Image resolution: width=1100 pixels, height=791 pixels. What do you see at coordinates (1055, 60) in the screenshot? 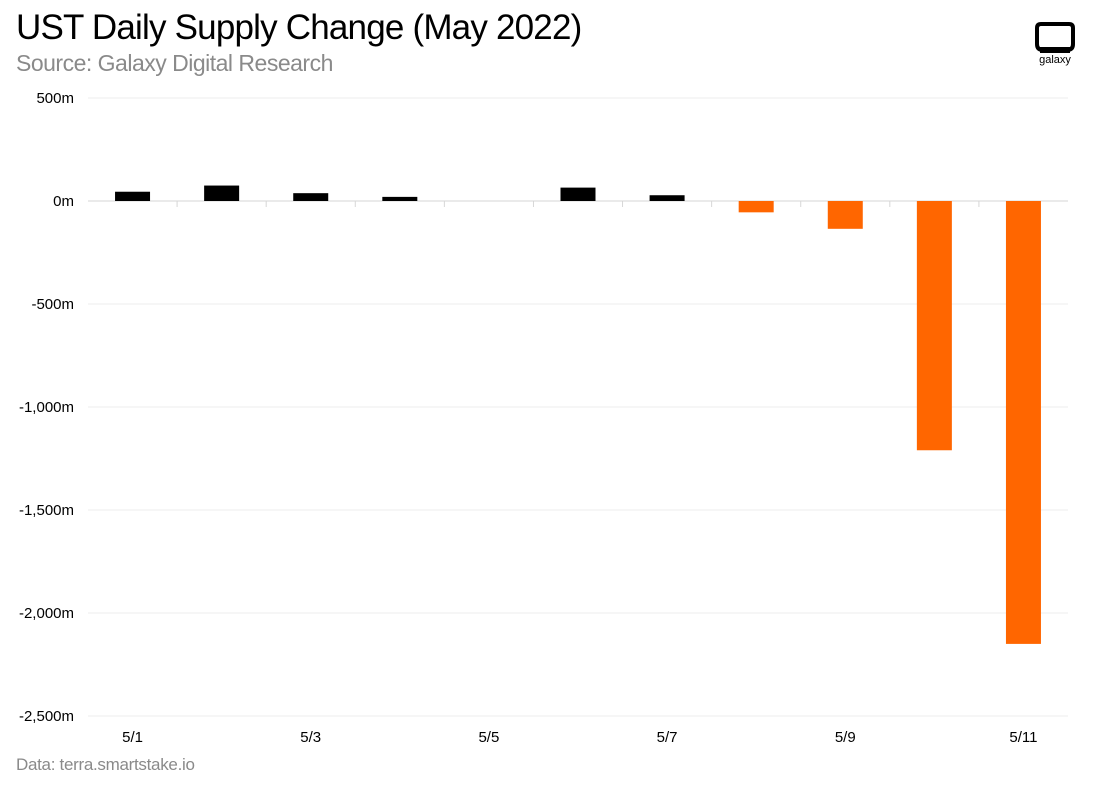
I see `logo-text: galaxy` at bounding box center [1055, 60].